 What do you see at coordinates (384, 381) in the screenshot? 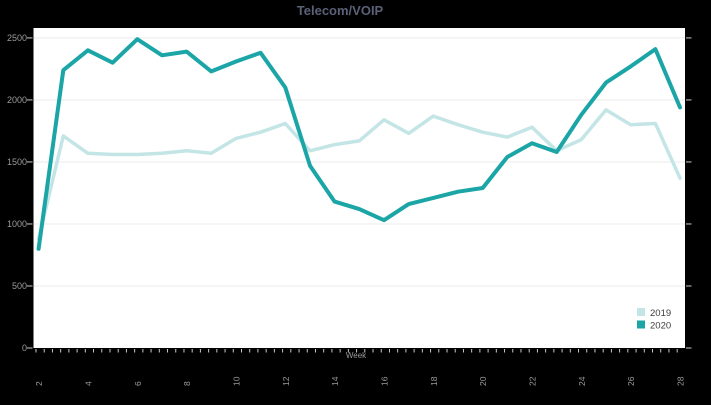
I see `x-tick-label: 16` at bounding box center [384, 381].